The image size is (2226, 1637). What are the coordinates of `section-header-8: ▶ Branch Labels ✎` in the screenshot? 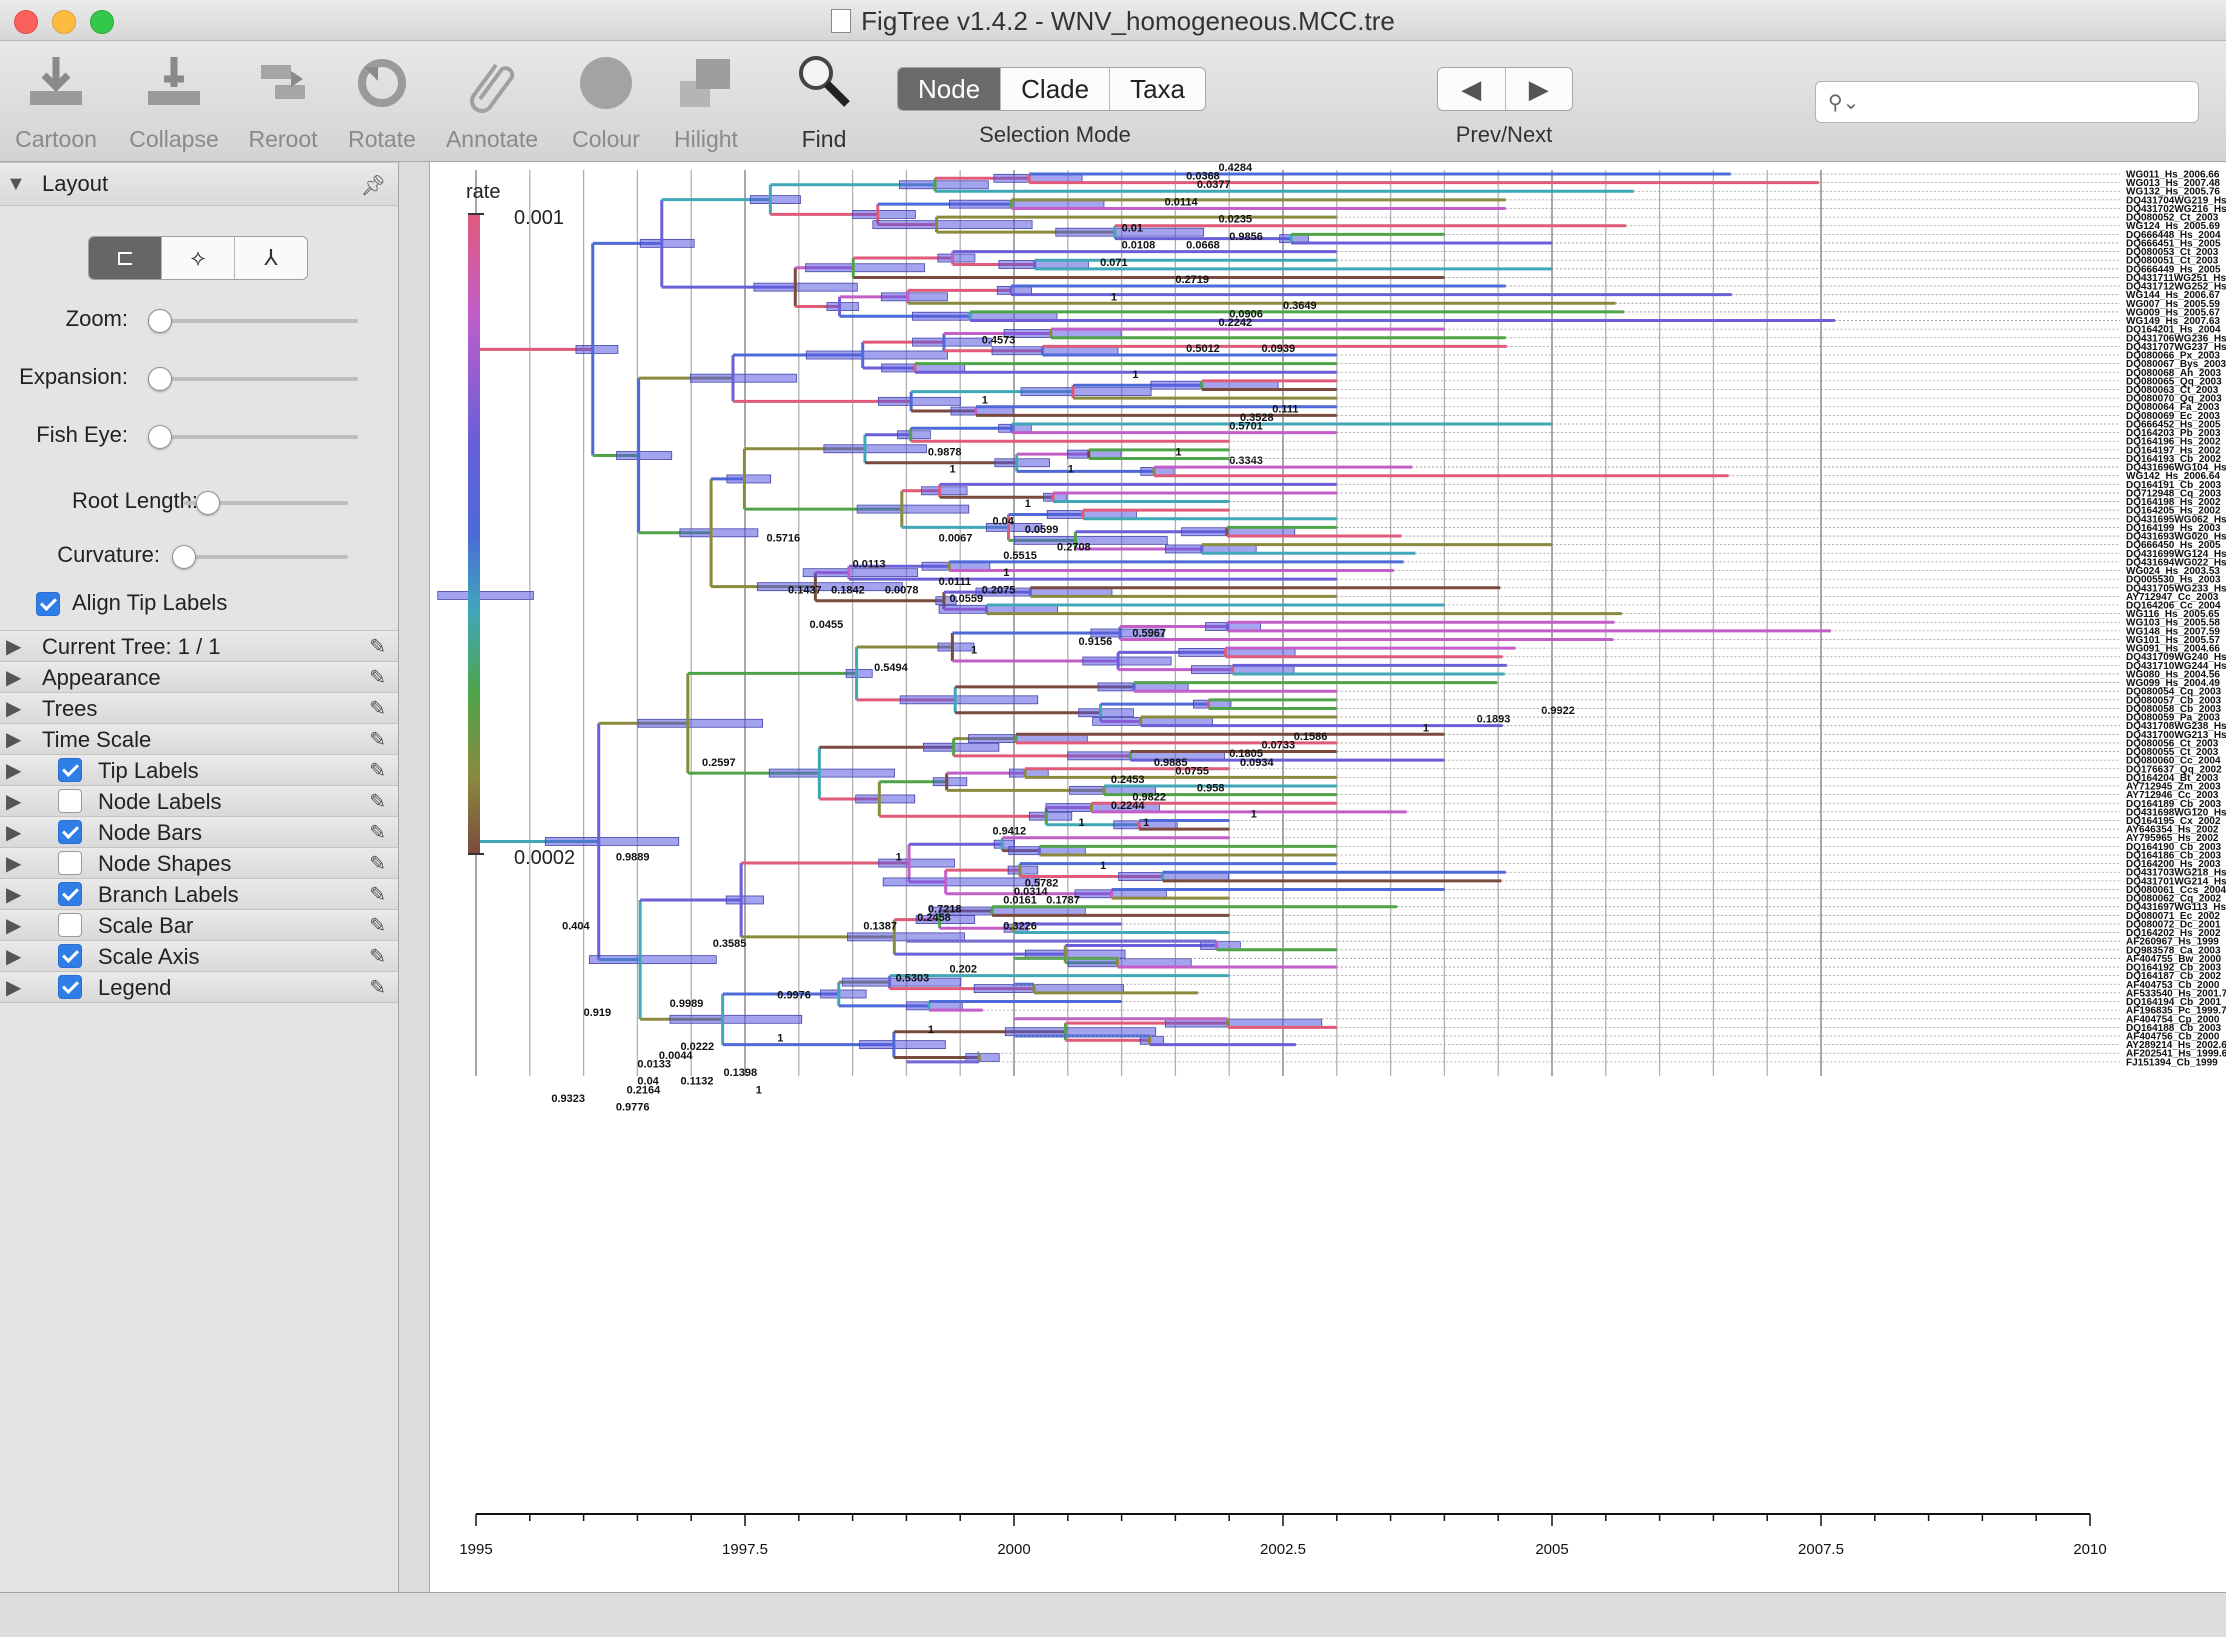 It's located at (199, 894).